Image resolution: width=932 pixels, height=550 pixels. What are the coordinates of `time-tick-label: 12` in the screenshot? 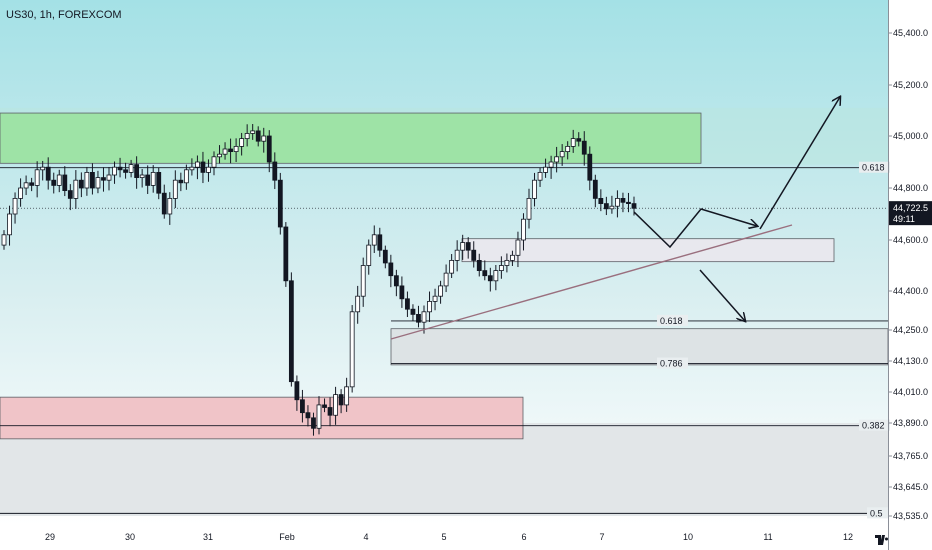 It's located at (848, 537).